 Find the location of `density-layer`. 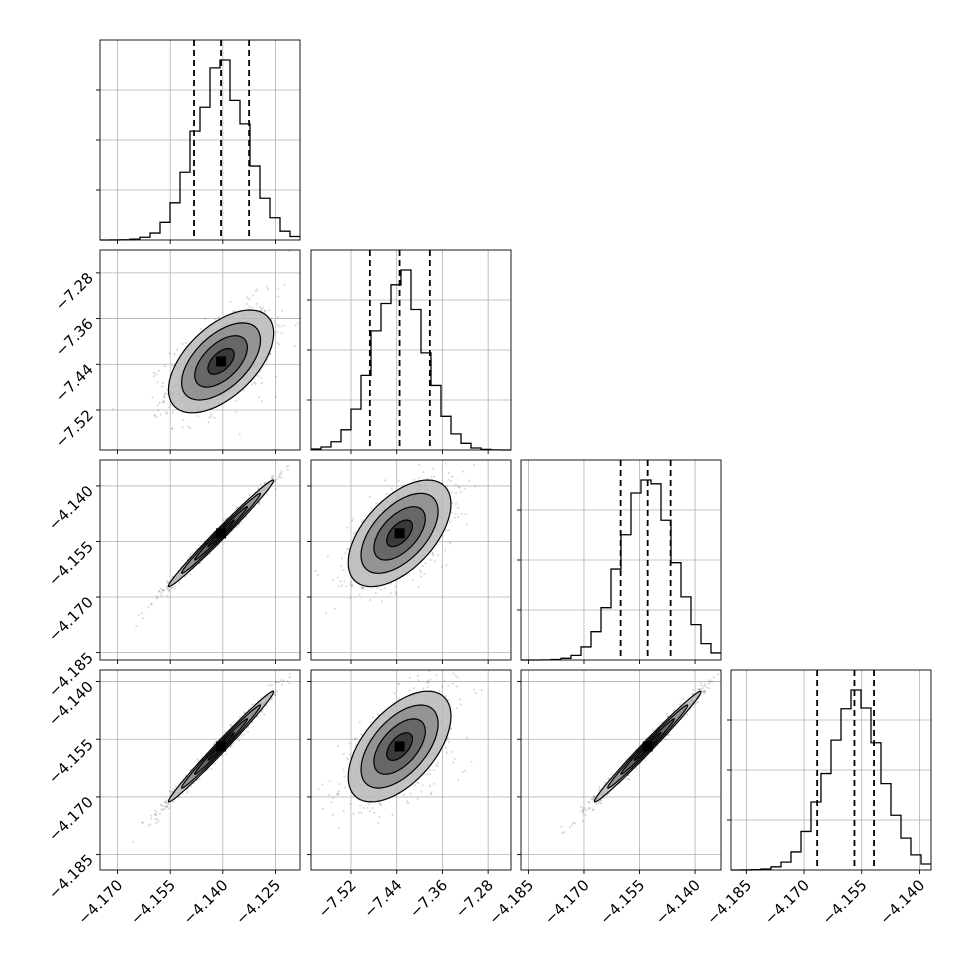

density-layer is located at coordinates (395, 537).